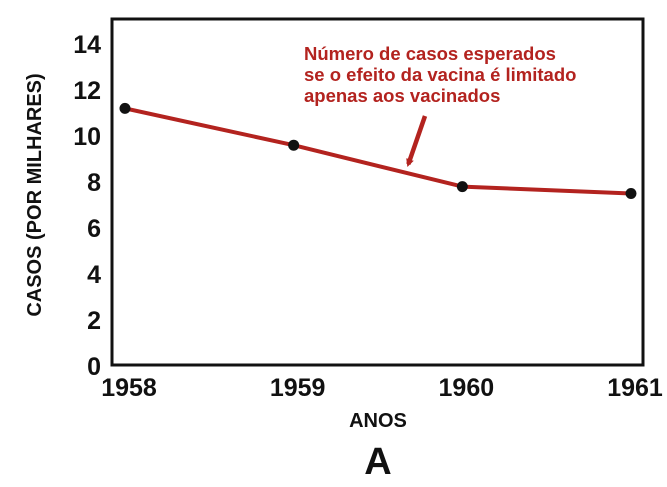 The image size is (667, 487). I want to click on series-line, so click(378, 151).